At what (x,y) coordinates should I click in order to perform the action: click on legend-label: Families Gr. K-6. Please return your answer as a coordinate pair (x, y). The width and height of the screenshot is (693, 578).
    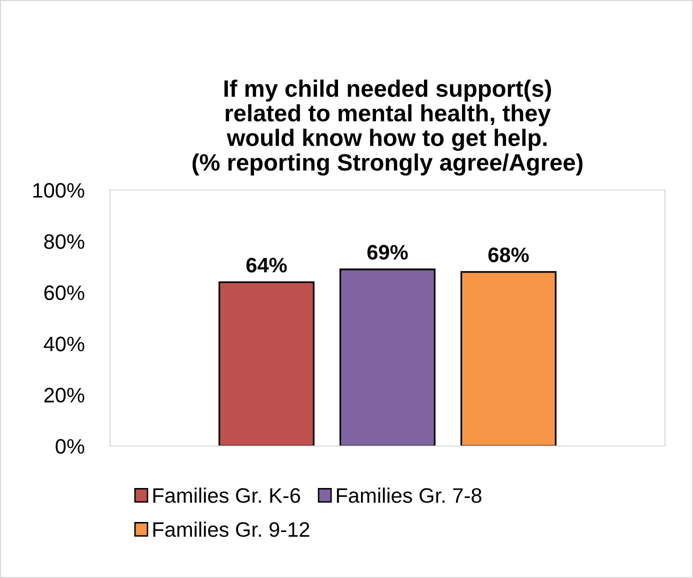
    Looking at the image, I should click on (226, 495).